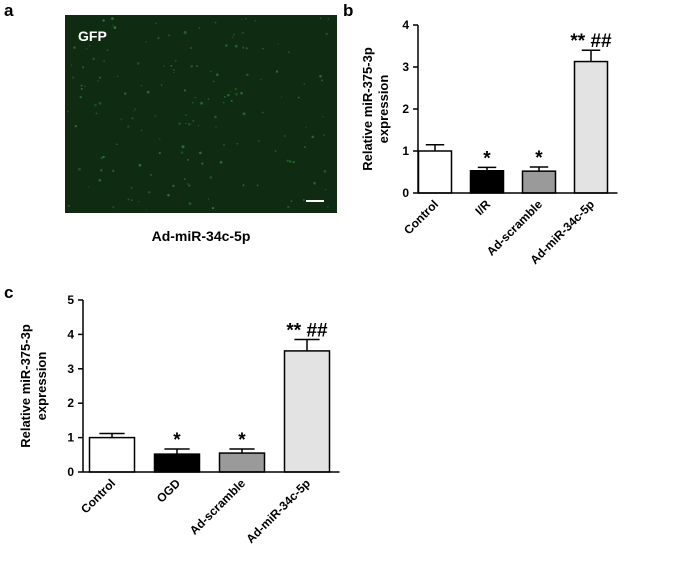  I want to click on y-tick-label: 3, so click(405, 67).